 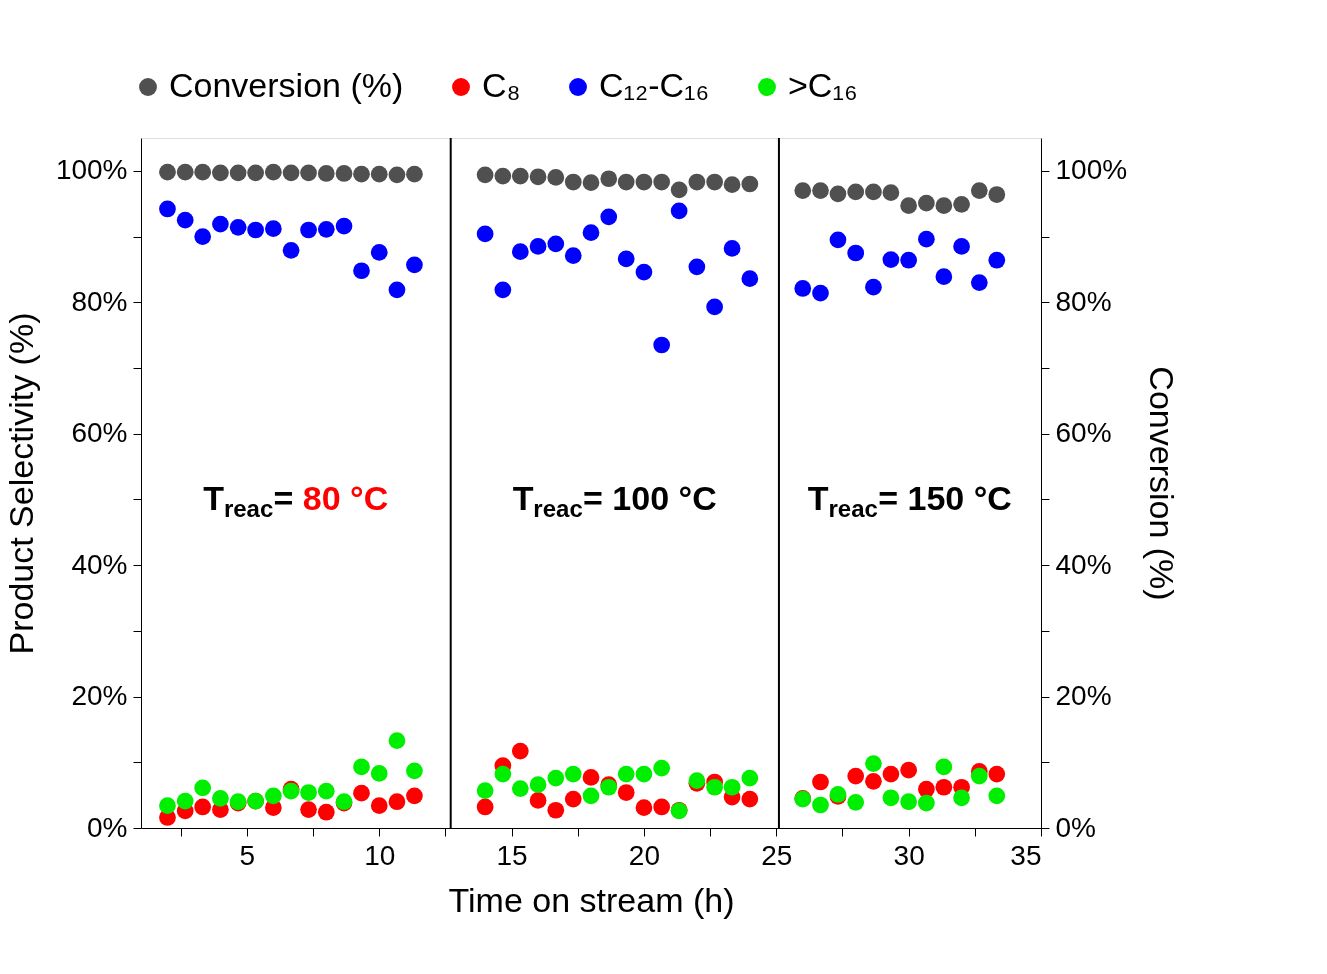 What do you see at coordinates (1083, 564) in the screenshot?
I see `y2-tick-label: 40%` at bounding box center [1083, 564].